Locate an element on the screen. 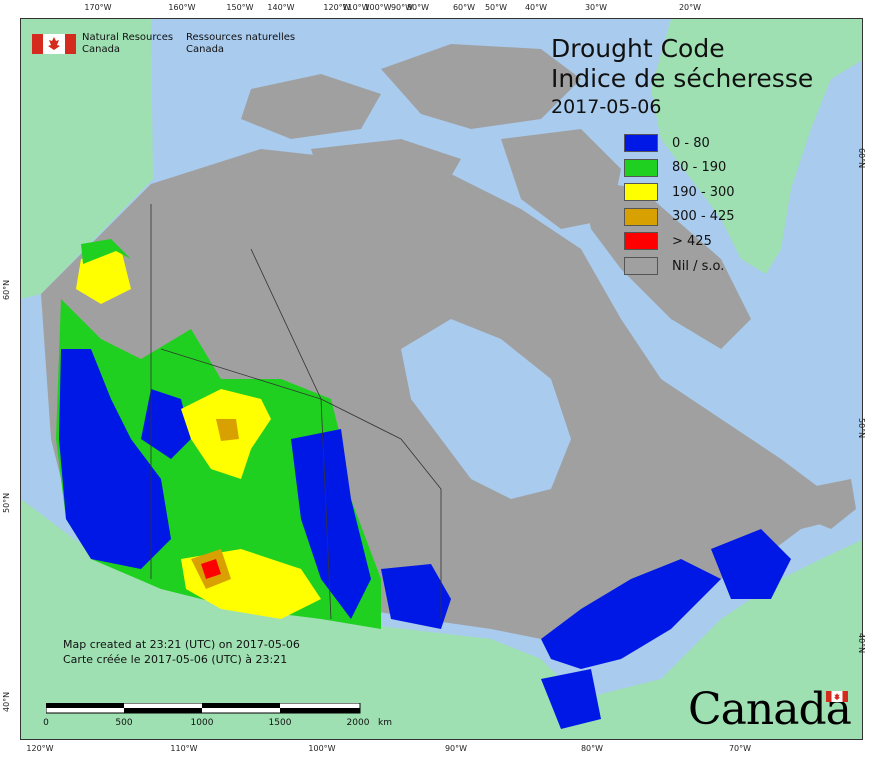  scale-label-1: 500 is located at coordinates (124, 723).